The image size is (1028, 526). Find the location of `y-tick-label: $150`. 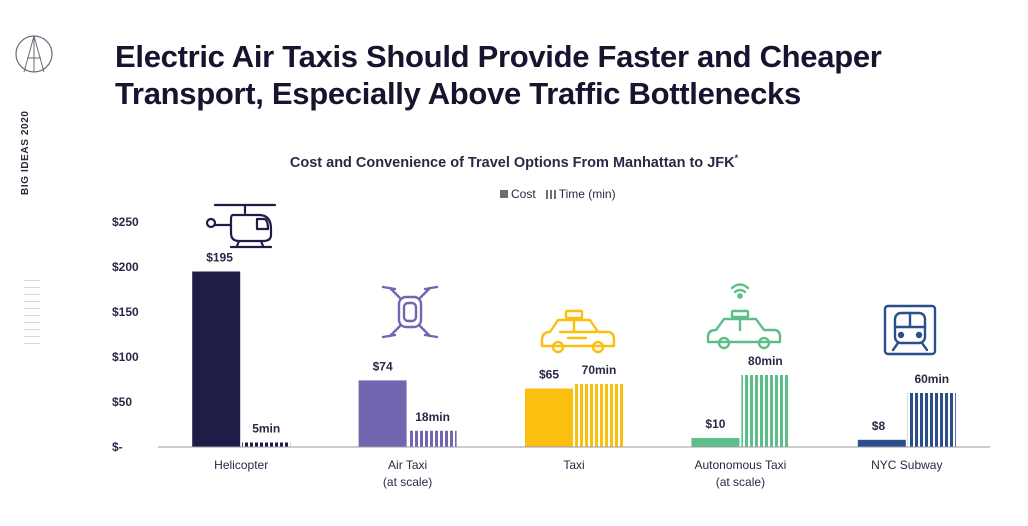

y-tick-label: $150 is located at coordinates (125, 312).